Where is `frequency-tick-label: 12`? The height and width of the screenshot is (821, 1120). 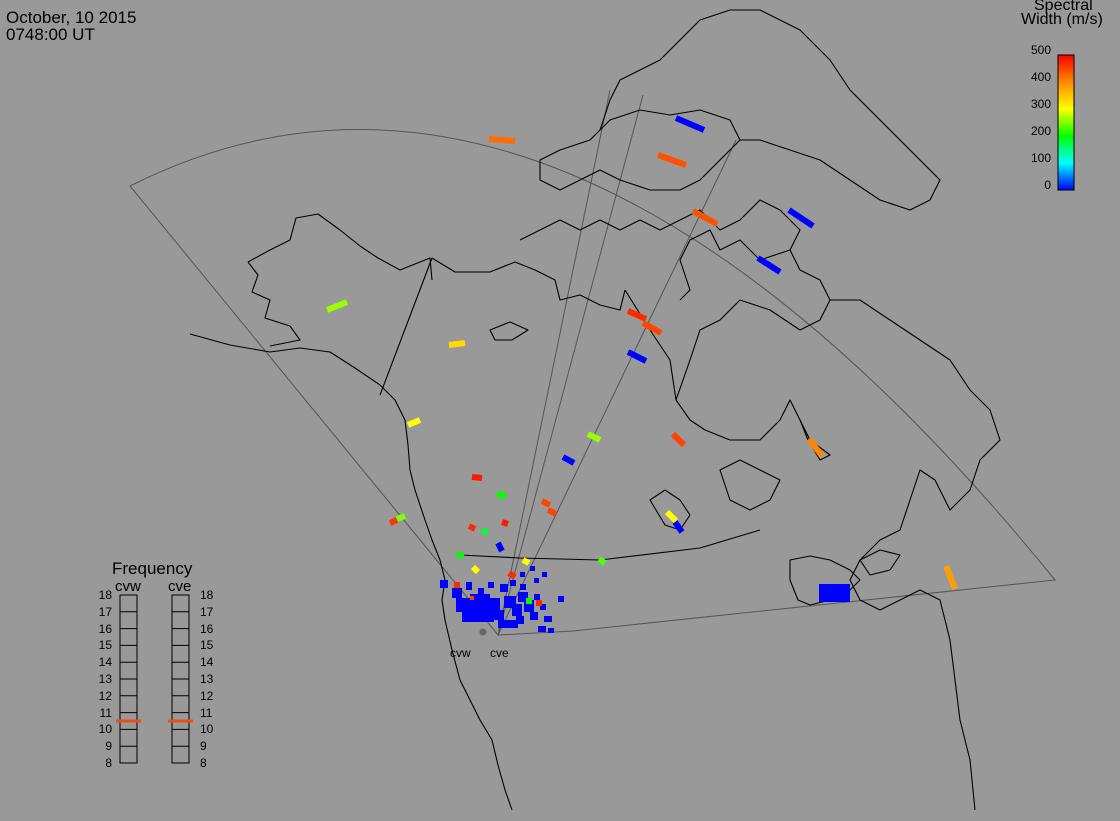
frequency-tick-label: 12 is located at coordinates (105, 695).